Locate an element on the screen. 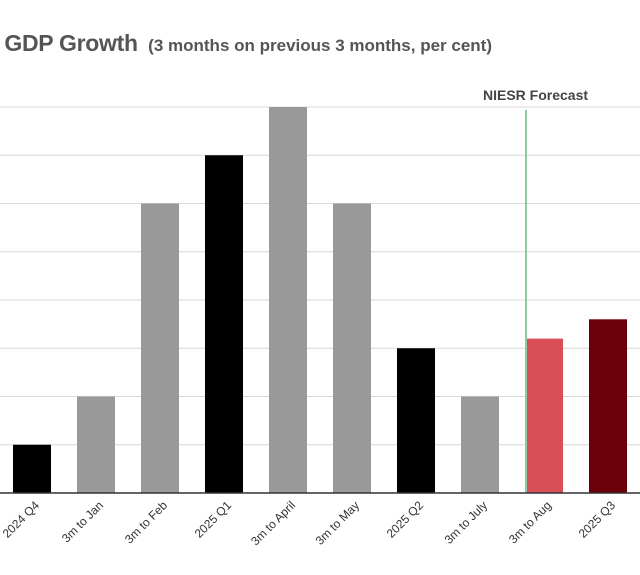  bar-3m-to-feb is located at coordinates (160, 348).